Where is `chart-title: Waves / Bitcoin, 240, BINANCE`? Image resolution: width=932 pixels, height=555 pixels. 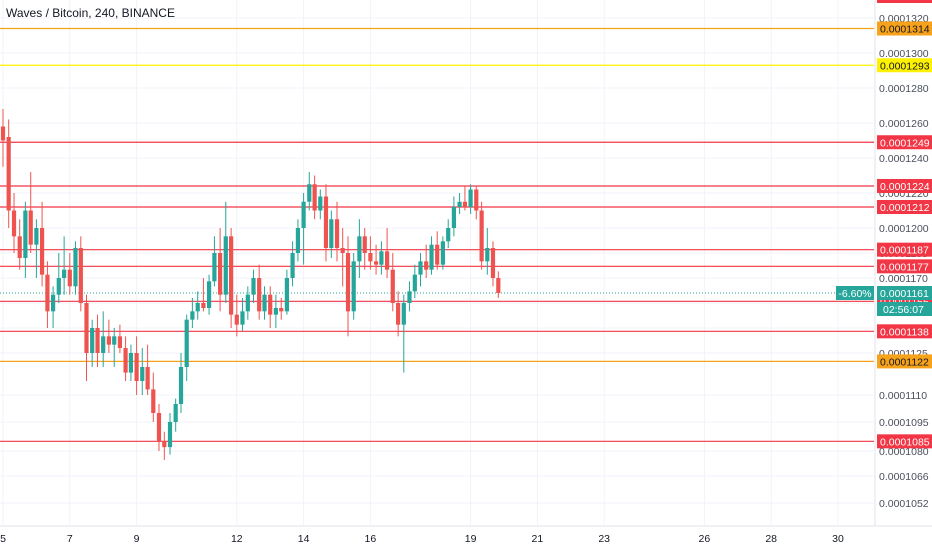
chart-title: Waves / Bitcoin, 240, BINANCE is located at coordinates (90, 13).